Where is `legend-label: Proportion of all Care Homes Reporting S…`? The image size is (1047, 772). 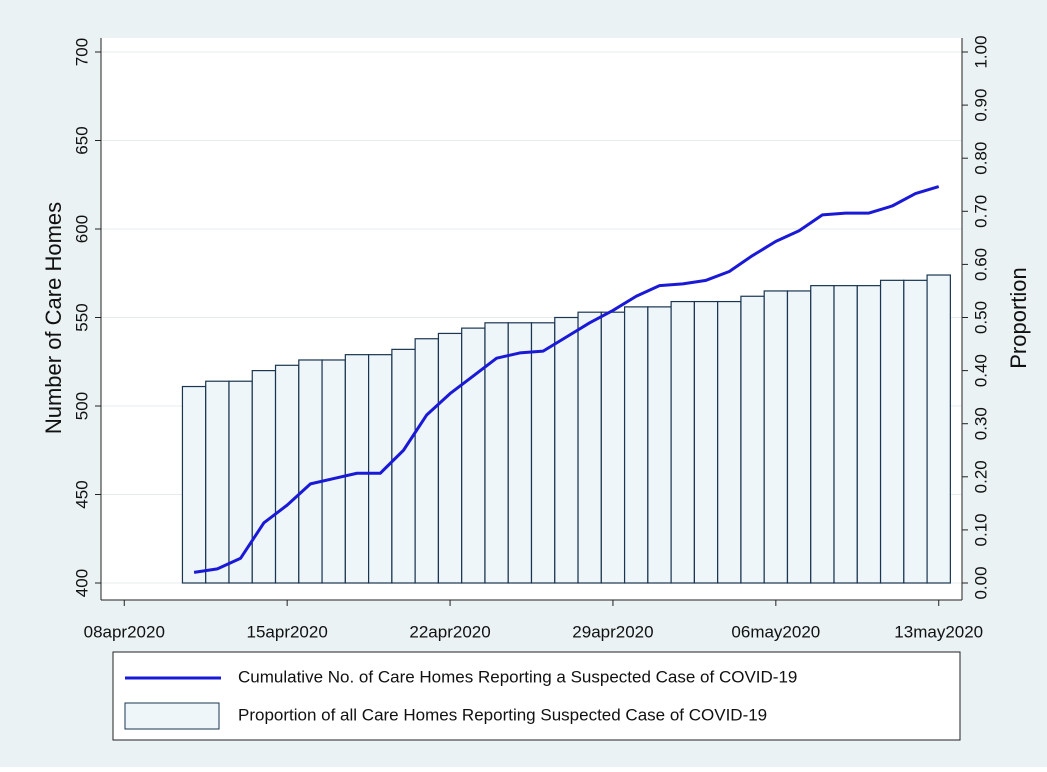 legend-label: Proportion of all Care Homes Reporting S… is located at coordinates (502, 714).